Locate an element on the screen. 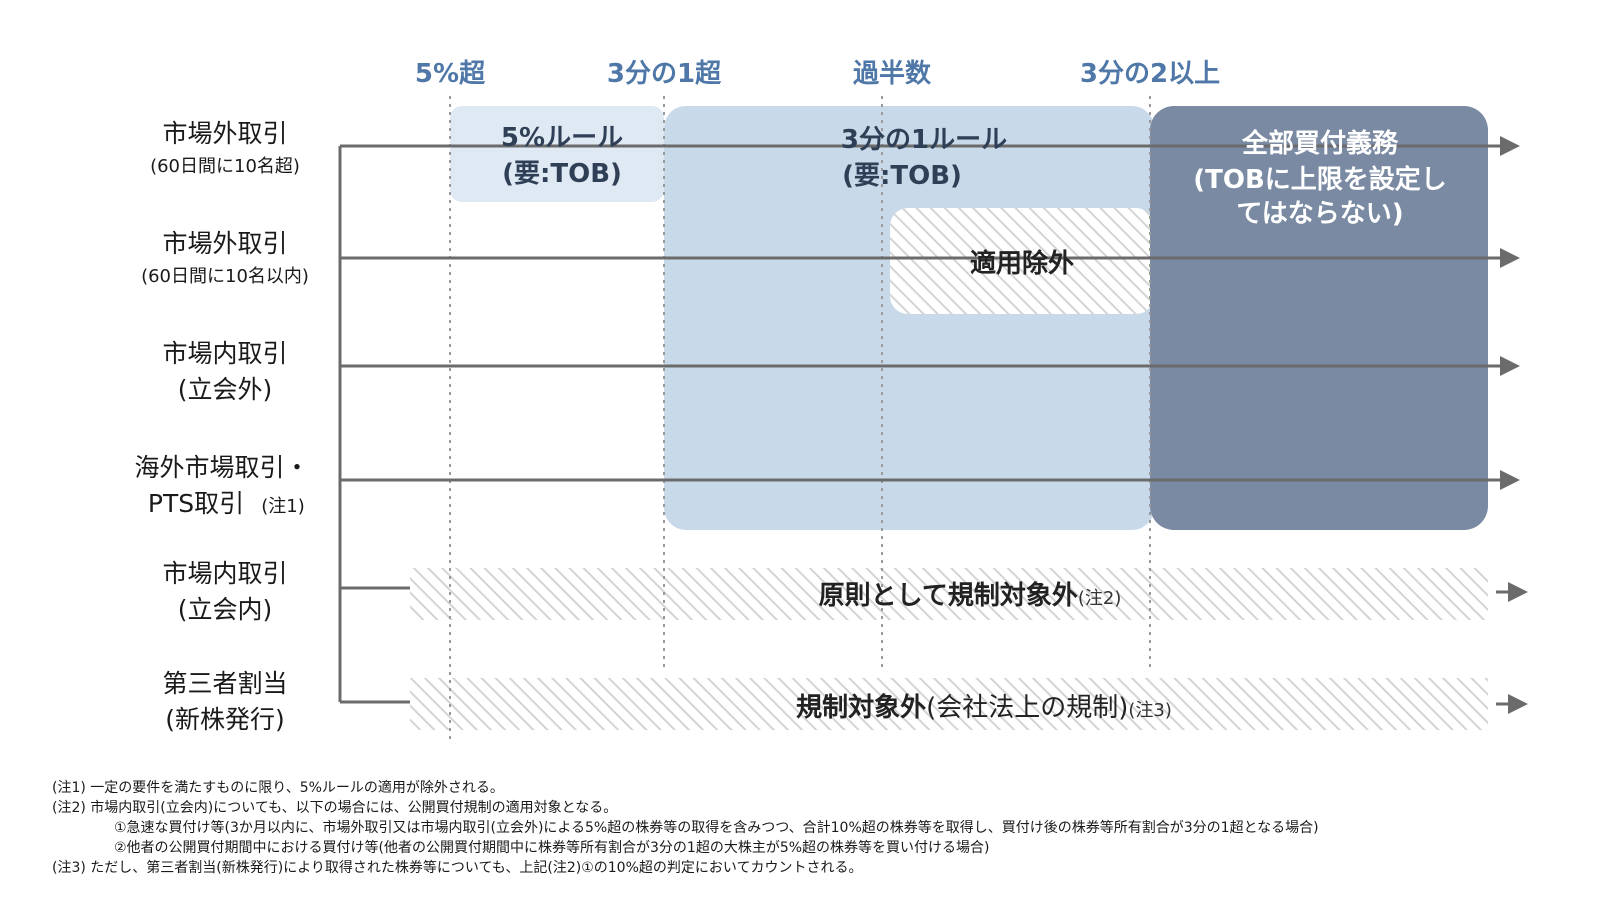 Image resolution: width=1600 pixels, height=918 pixels. row-sub-market-offfloor: (立会外) is located at coordinates (225, 389).